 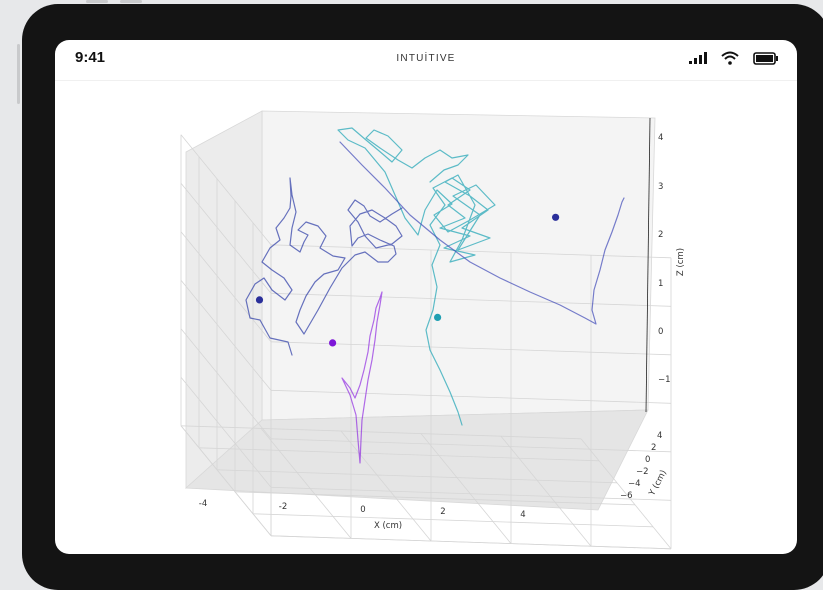 What do you see at coordinates (730, 58) in the screenshot?
I see `wifi-icon` at bounding box center [730, 58].